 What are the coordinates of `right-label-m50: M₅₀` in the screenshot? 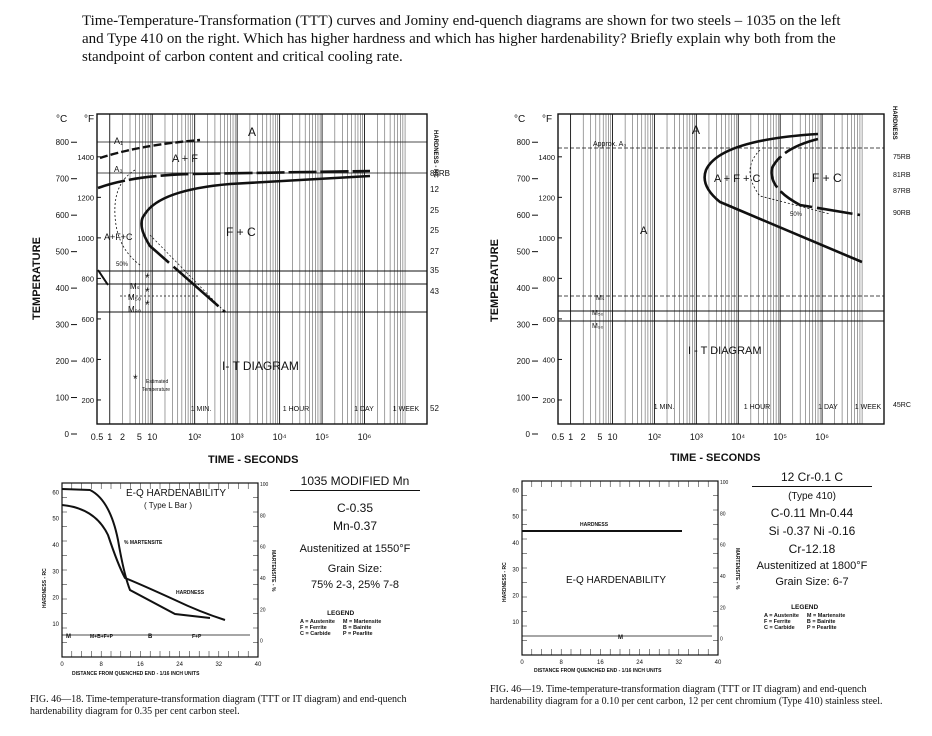 It's located at (598, 313).